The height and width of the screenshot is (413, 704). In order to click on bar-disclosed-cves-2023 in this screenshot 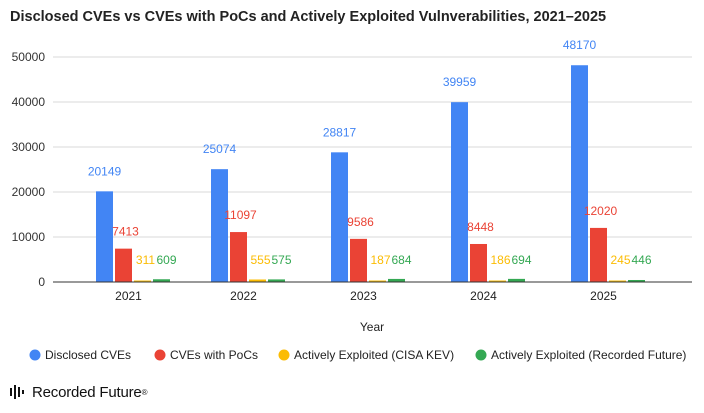, I will do `click(339, 217)`.